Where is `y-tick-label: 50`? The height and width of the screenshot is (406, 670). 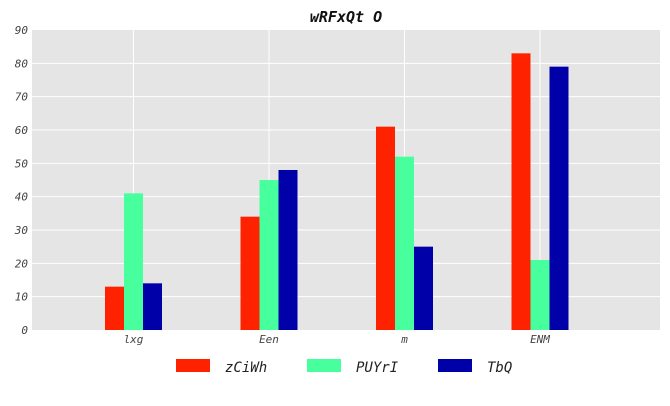 y-tick-label: 50 is located at coordinates (22, 163).